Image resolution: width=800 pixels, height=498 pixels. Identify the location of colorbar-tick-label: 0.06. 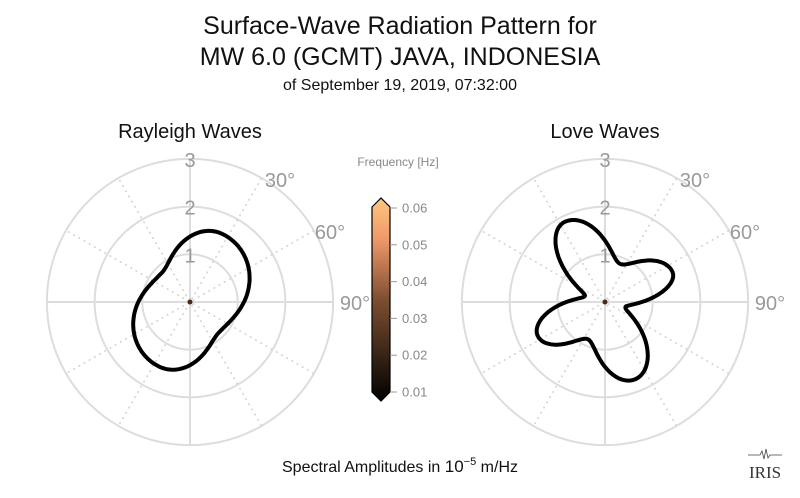
(414, 208).